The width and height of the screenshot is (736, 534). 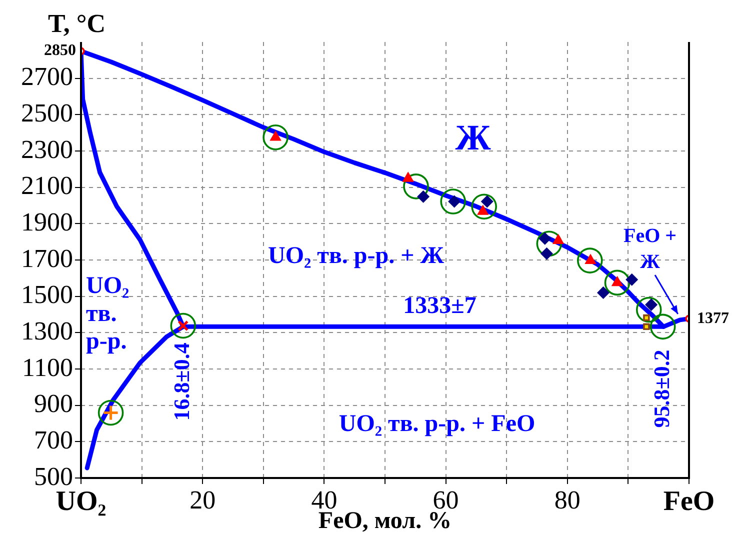 What do you see at coordinates (47, 185) in the screenshot?
I see `y-tick-label: 2100` at bounding box center [47, 185].